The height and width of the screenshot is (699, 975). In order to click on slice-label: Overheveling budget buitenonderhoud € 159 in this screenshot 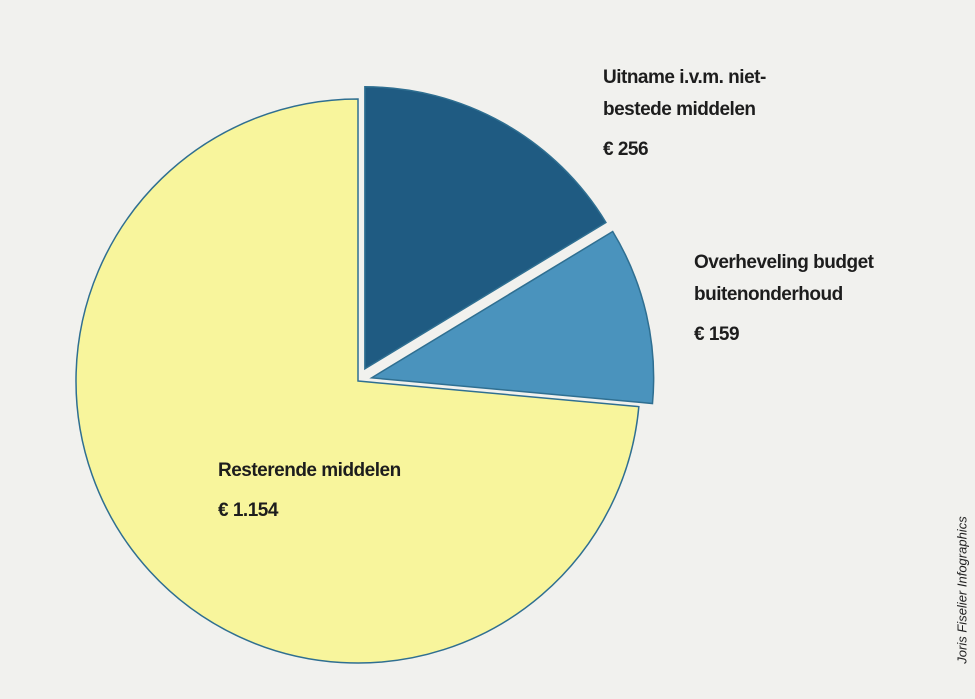, I will do `click(784, 299)`.